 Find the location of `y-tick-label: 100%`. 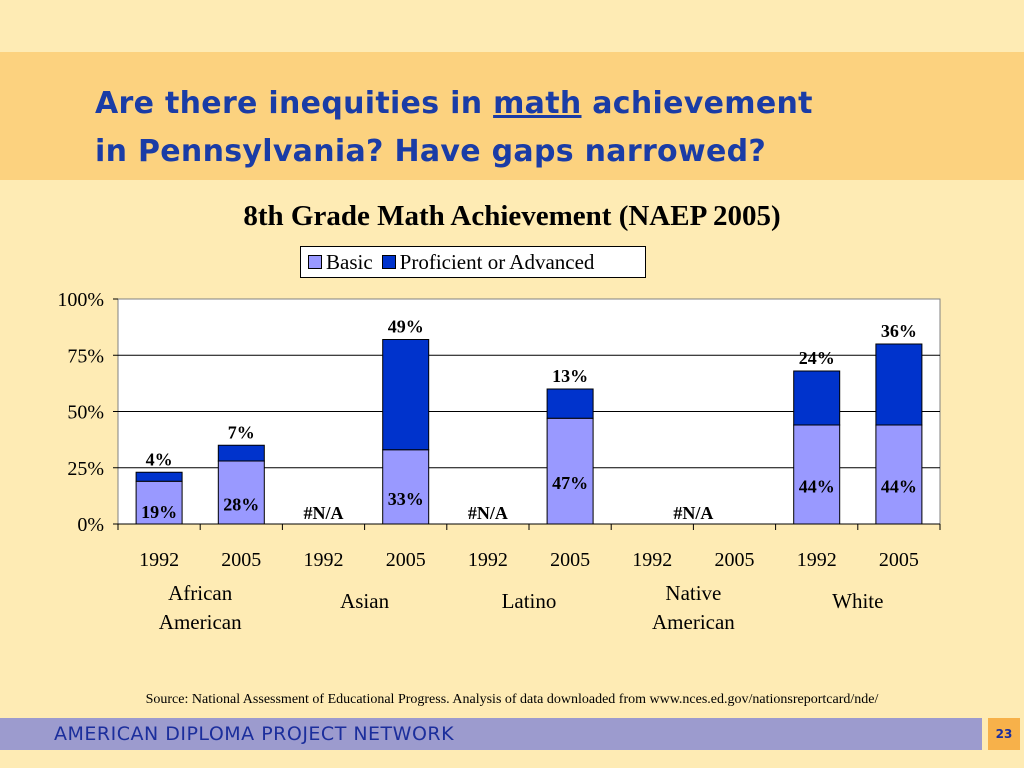

y-tick-label: 100% is located at coordinates (80, 300).